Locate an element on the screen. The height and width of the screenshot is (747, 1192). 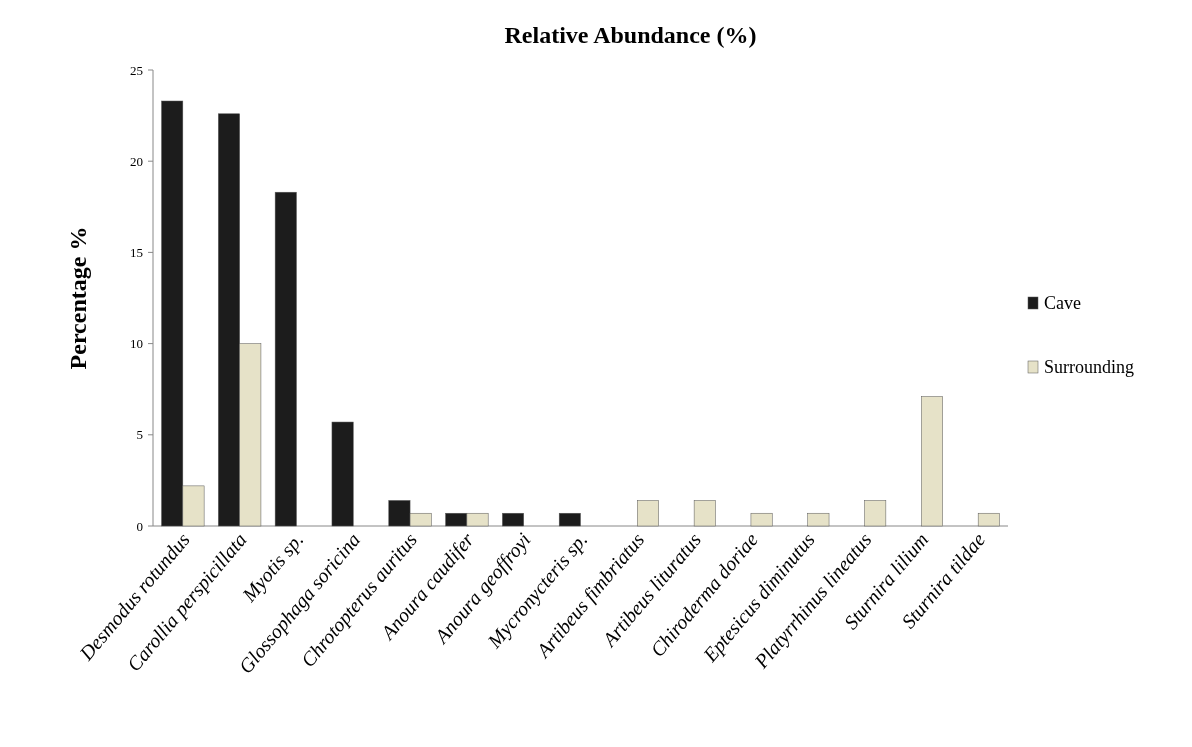
y-tick-label: 20 is located at coordinates (136, 161).